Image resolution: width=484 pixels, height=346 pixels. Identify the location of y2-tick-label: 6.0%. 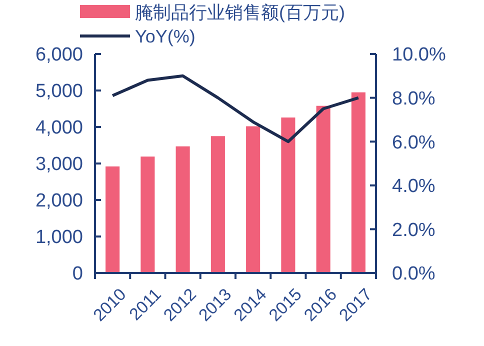
(414, 143).